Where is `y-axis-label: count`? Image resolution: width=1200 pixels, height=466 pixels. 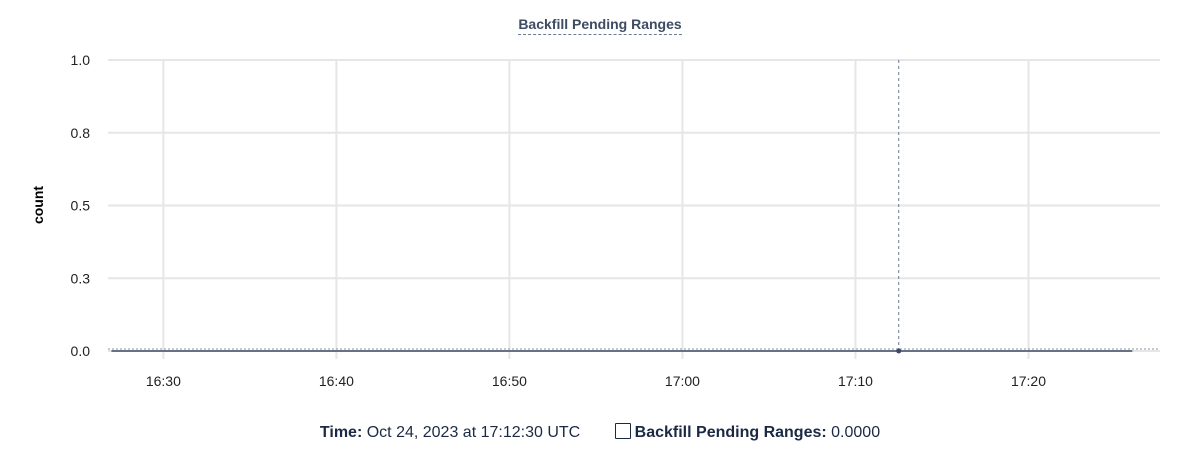
y-axis-label: count is located at coordinates (38, 205).